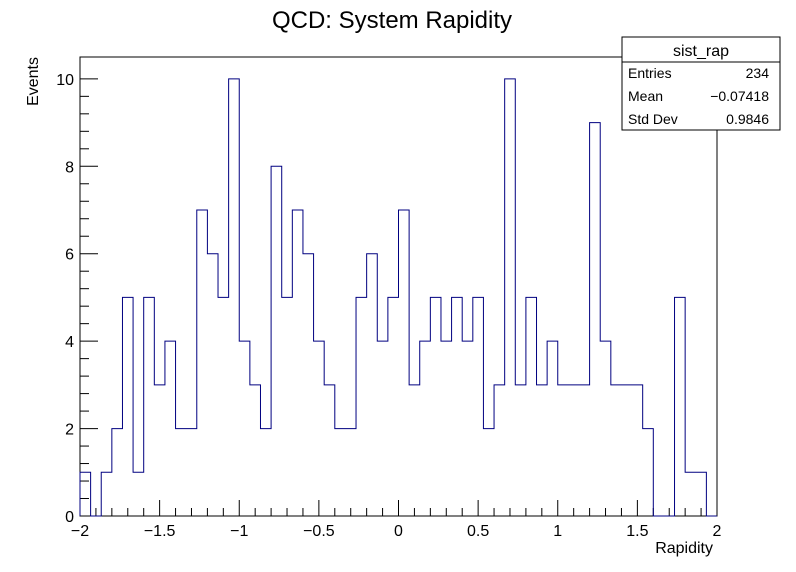  I want to click on chart-title: QCD: System Rapidity, so click(392, 20).